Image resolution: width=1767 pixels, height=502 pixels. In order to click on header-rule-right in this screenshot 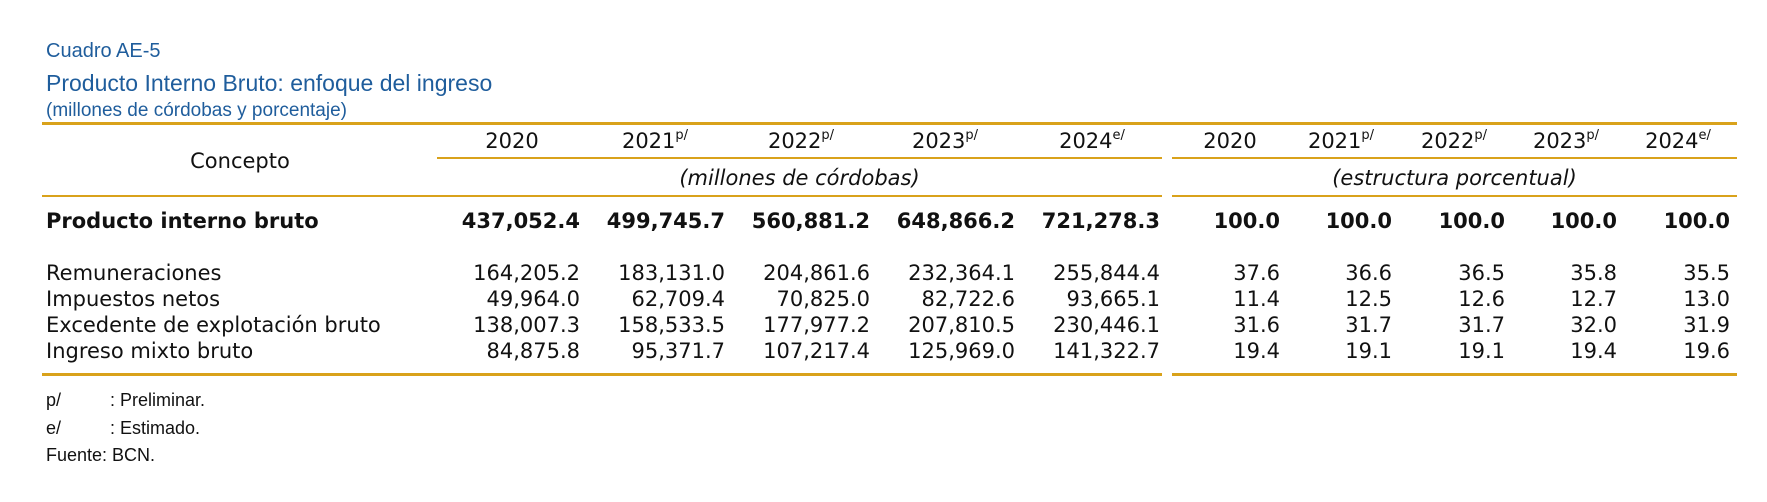, I will do `click(1454, 158)`.